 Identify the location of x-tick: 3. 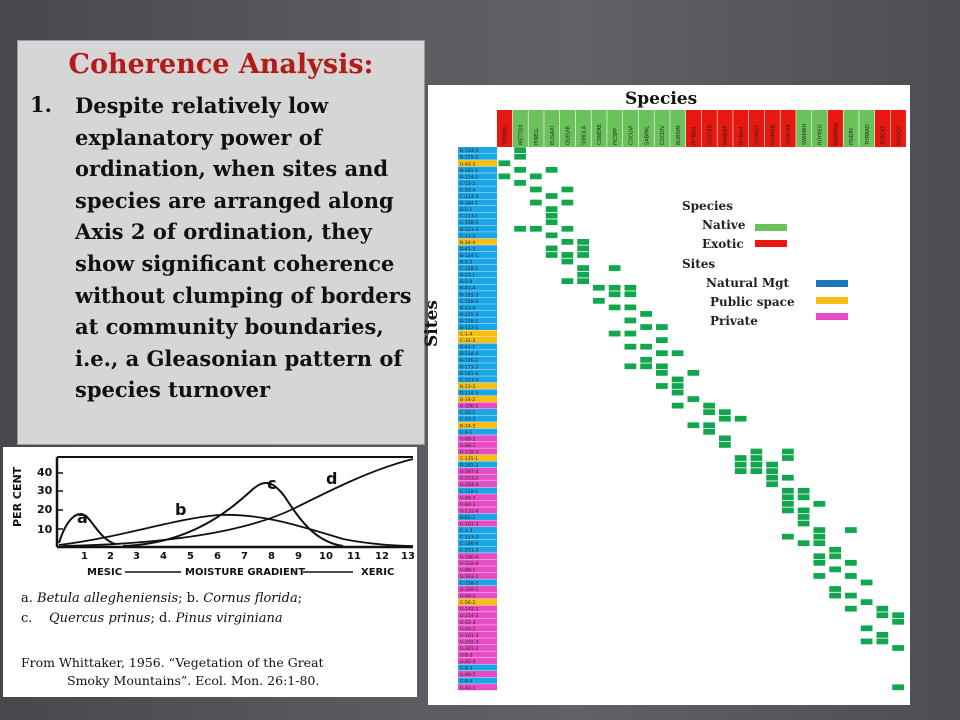
(136, 556).